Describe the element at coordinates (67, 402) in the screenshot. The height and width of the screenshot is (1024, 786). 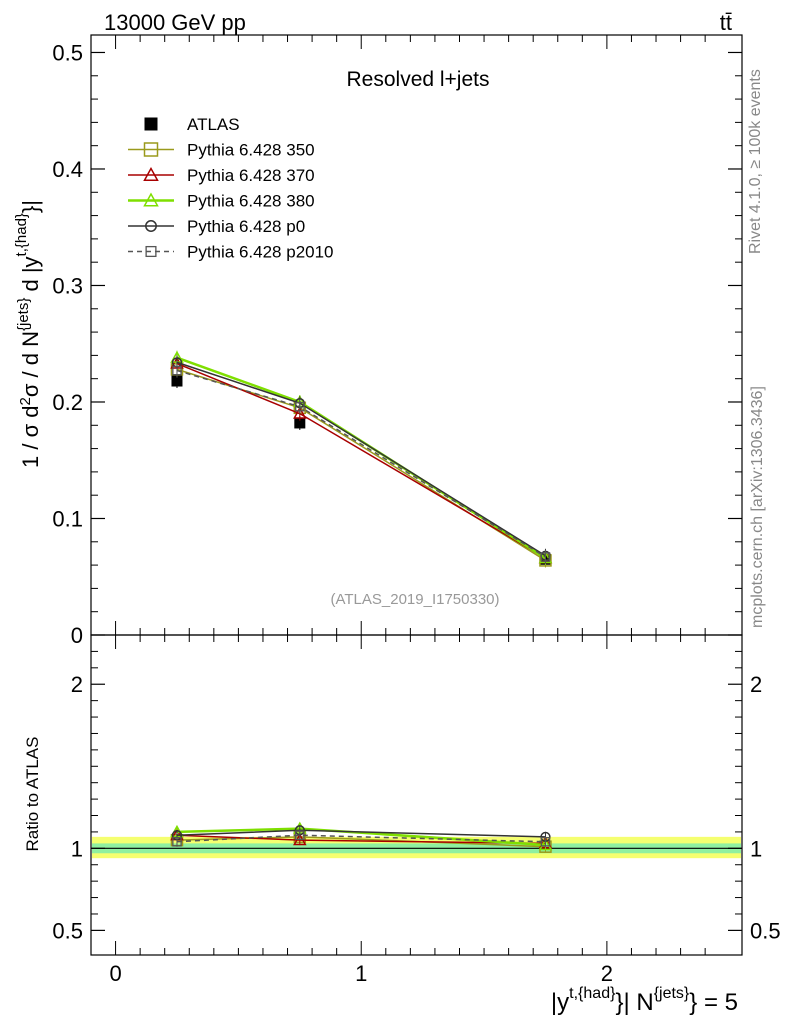
I see `main-y-tick-label: 0.2` at that location.